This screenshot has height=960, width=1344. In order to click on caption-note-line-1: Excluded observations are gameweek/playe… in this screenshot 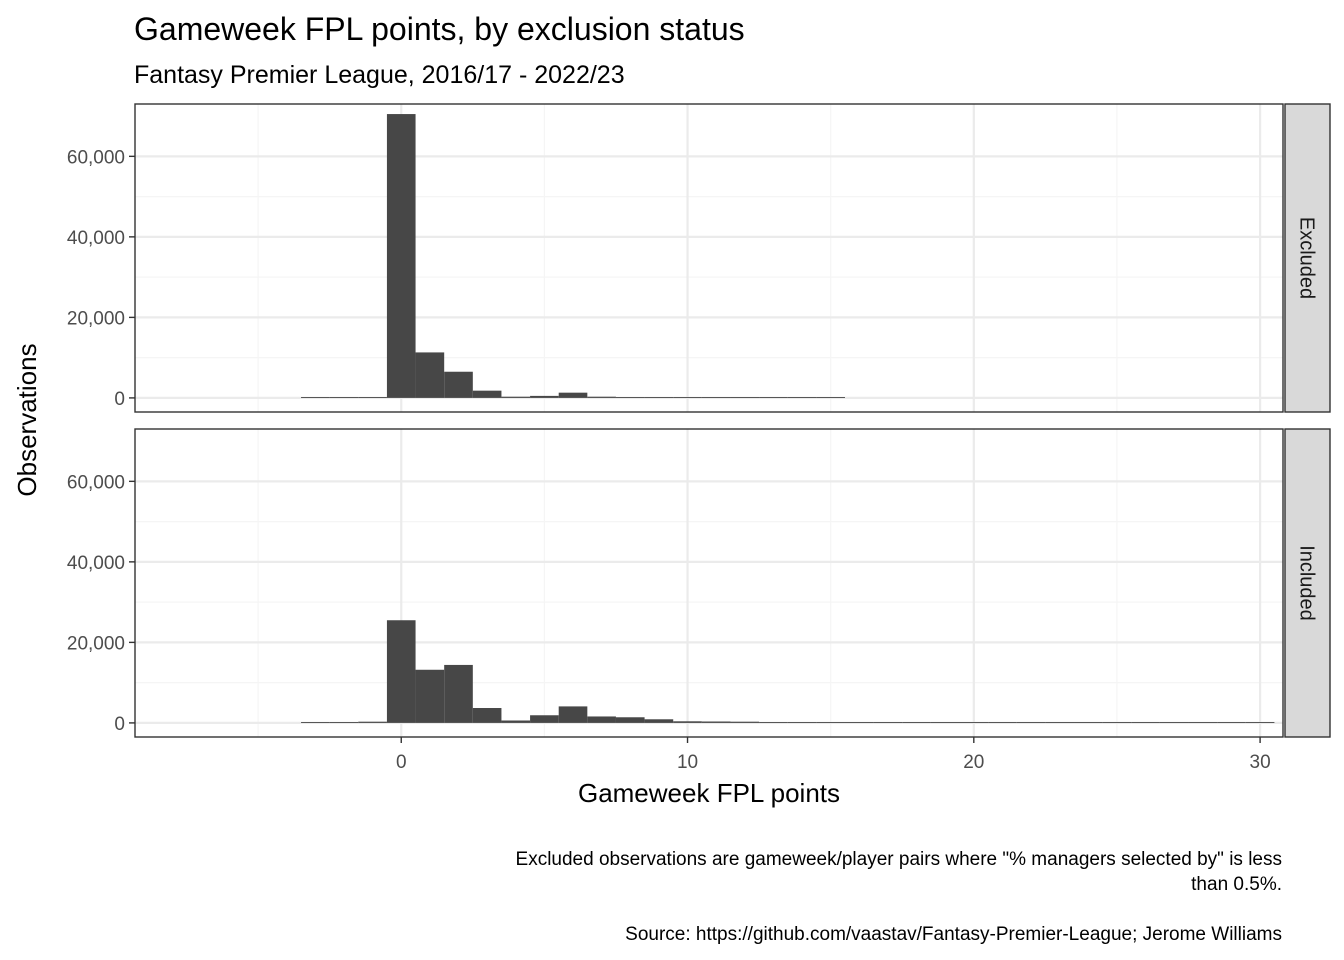, I will do `click(899, 859)`.